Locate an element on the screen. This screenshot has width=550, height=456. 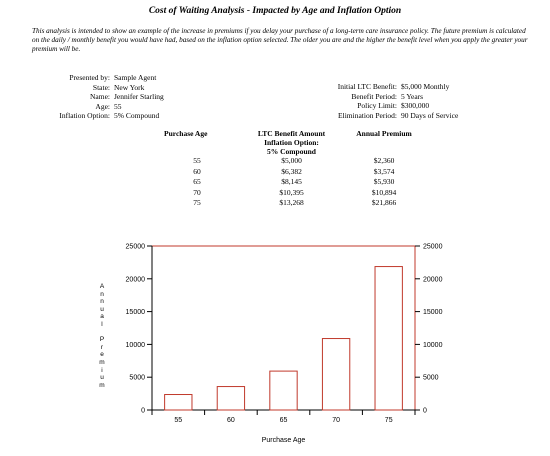
y-axis-label-char: i is located at coordinates (102, 370).